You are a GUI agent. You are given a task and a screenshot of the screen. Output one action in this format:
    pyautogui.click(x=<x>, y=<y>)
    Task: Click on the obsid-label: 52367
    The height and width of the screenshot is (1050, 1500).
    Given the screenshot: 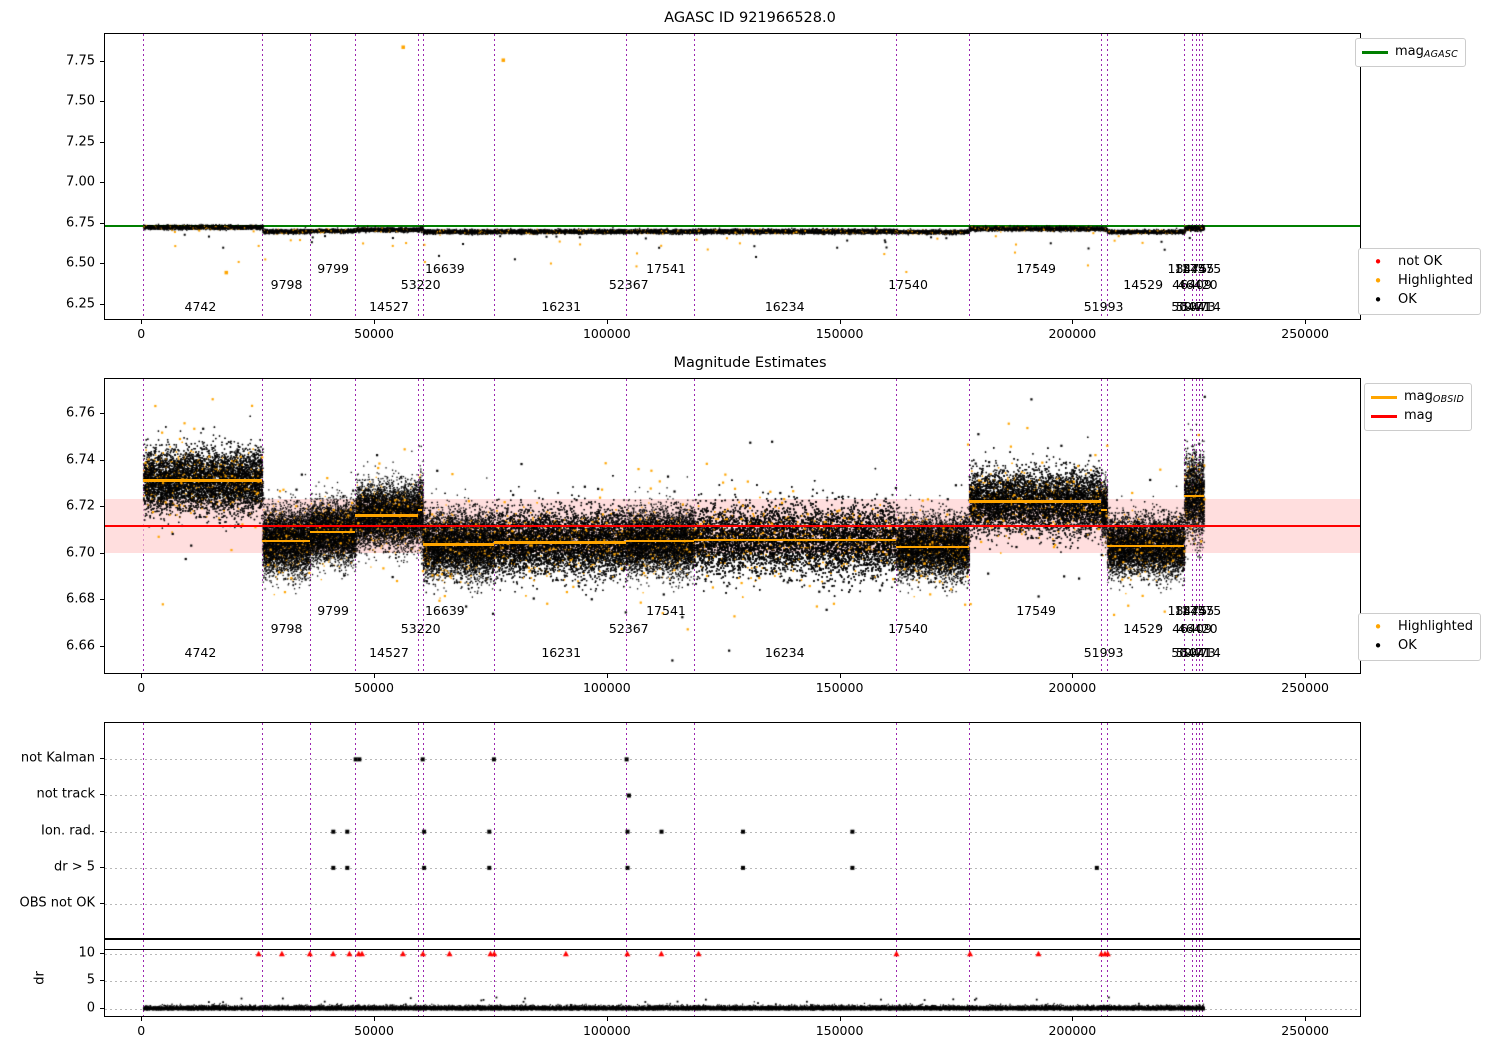 What is the action you would take?
    pyautogui.click(x=628, y=284)
    